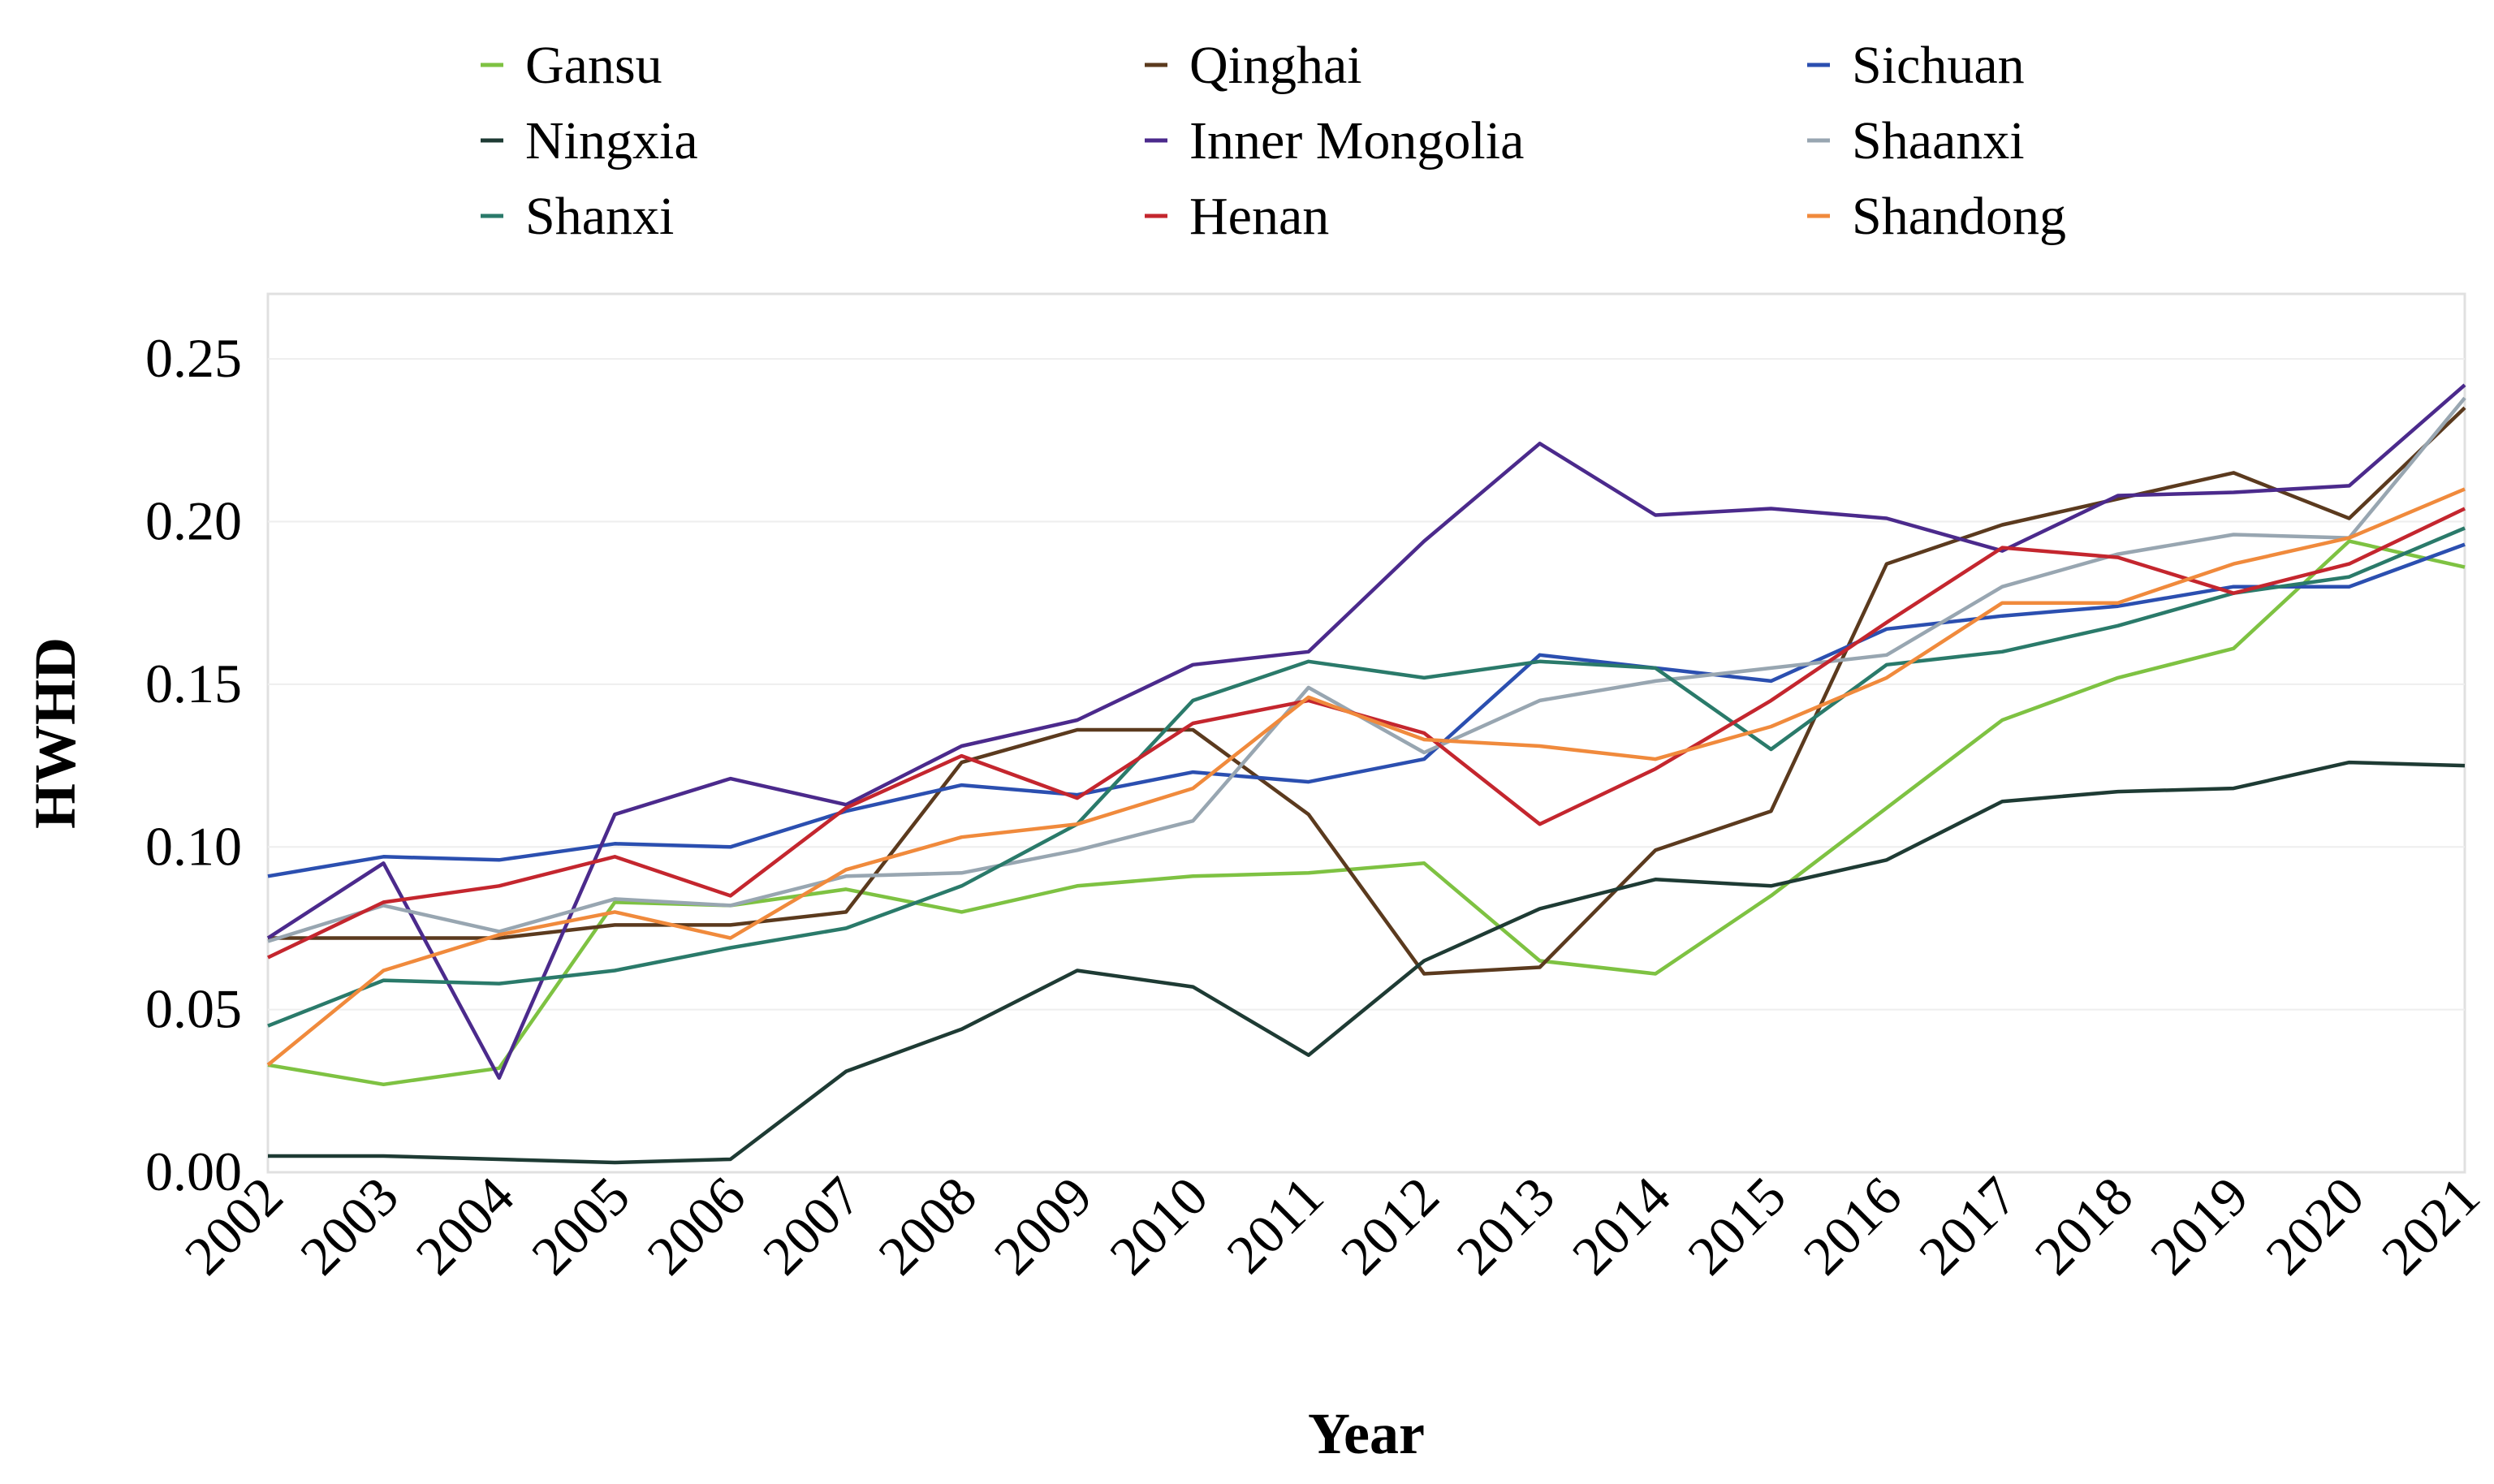 The width and height of the screenshot is (2494, 1484). Describe the element at coordinates (1938, 65) in the screenshot. I see `legend-label: Sichuan` at that location.